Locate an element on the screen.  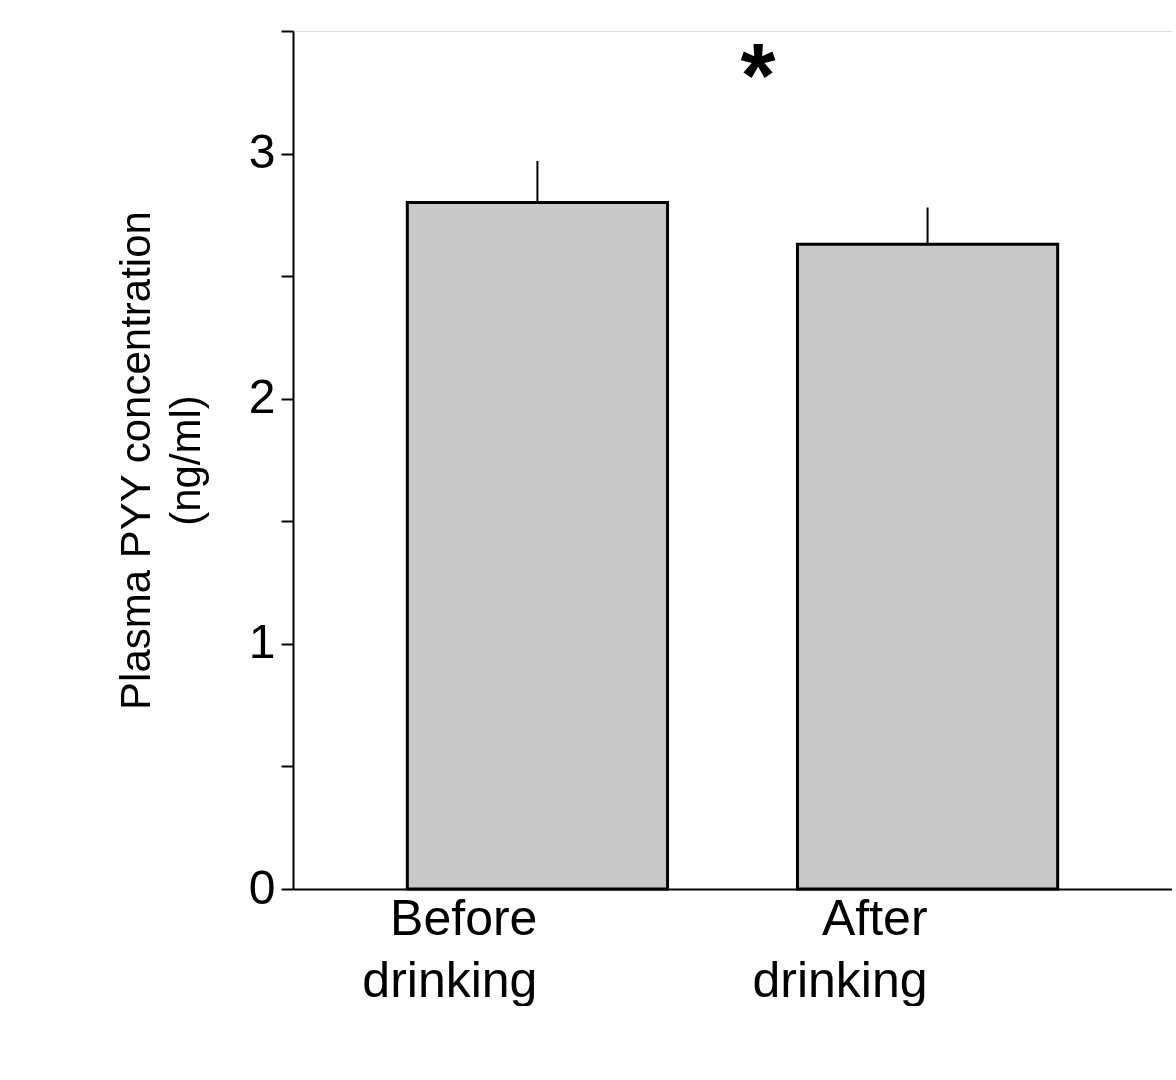
annotation: * is located at coordinates (758, 76).